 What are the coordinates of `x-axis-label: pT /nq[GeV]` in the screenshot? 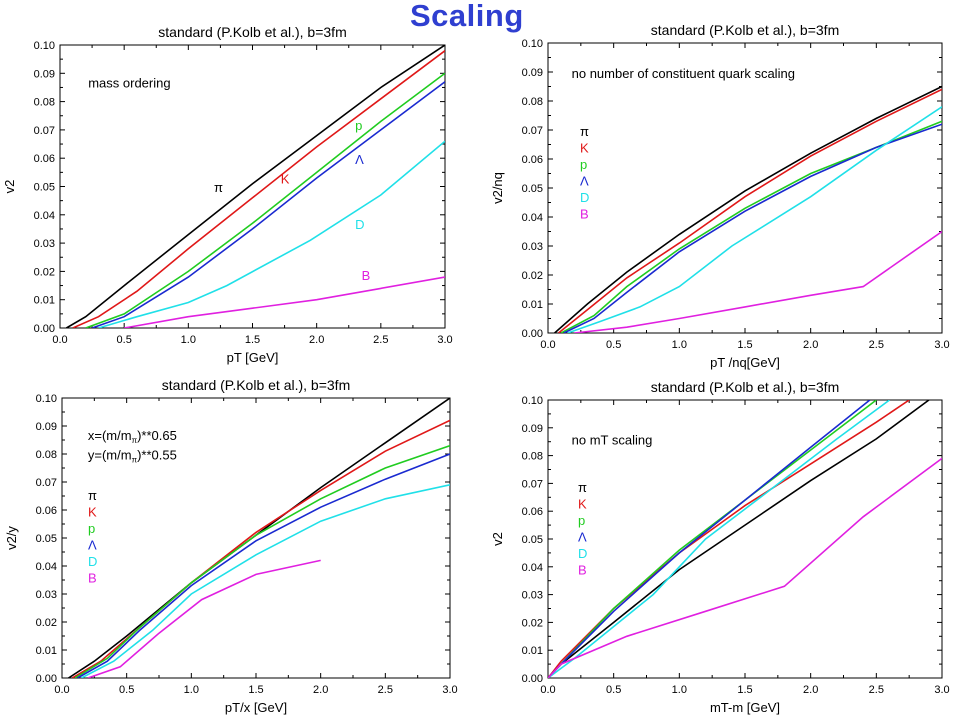 It's located at (745, 362).